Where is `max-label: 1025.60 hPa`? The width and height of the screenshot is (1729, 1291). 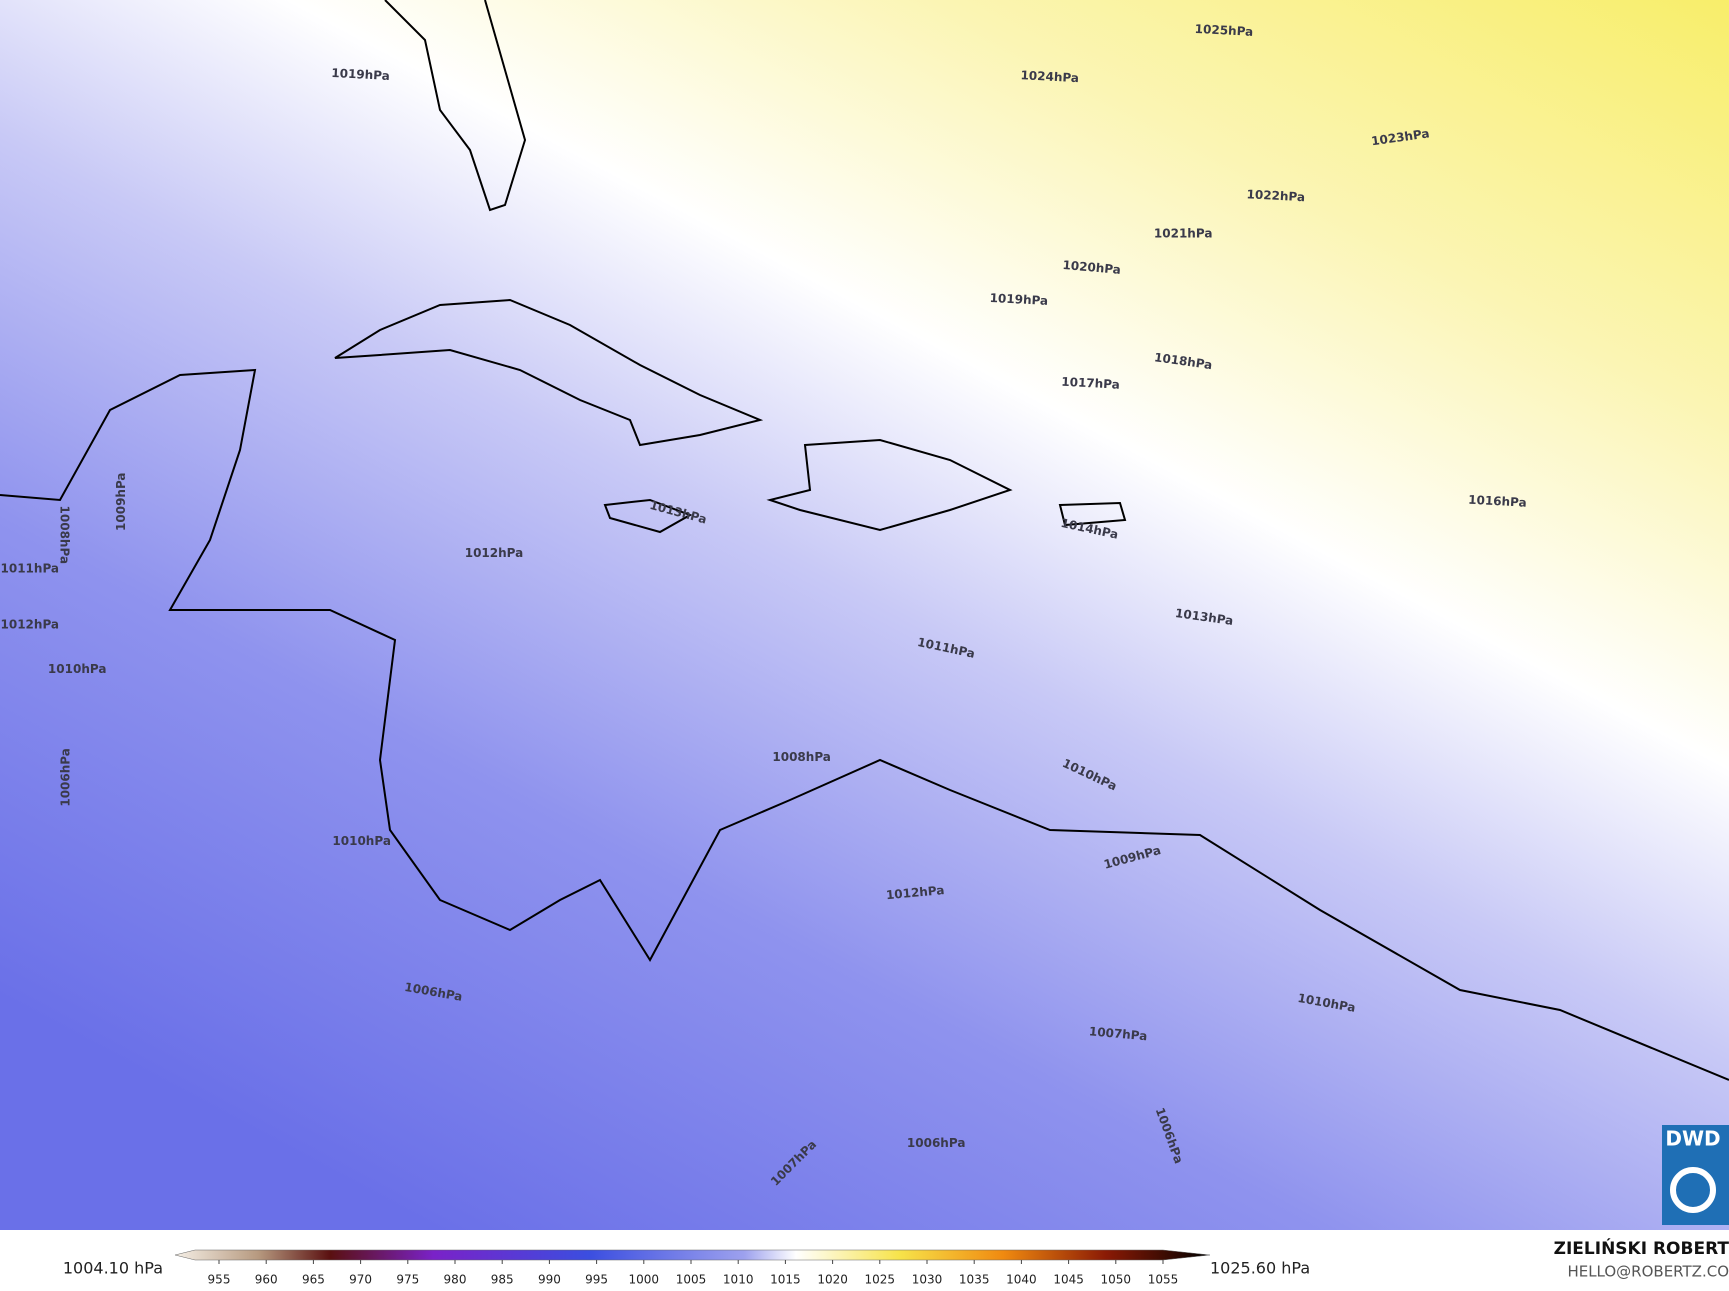 max-label: 1025.60 hPa is located at coordinates (1260, 1268).